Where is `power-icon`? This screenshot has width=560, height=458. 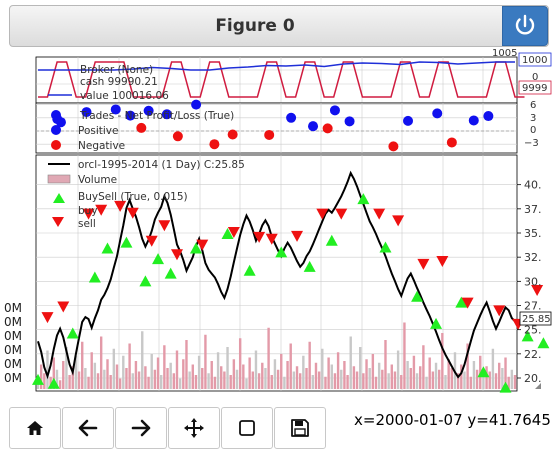 power-icon is located at coordinates (525, 24).